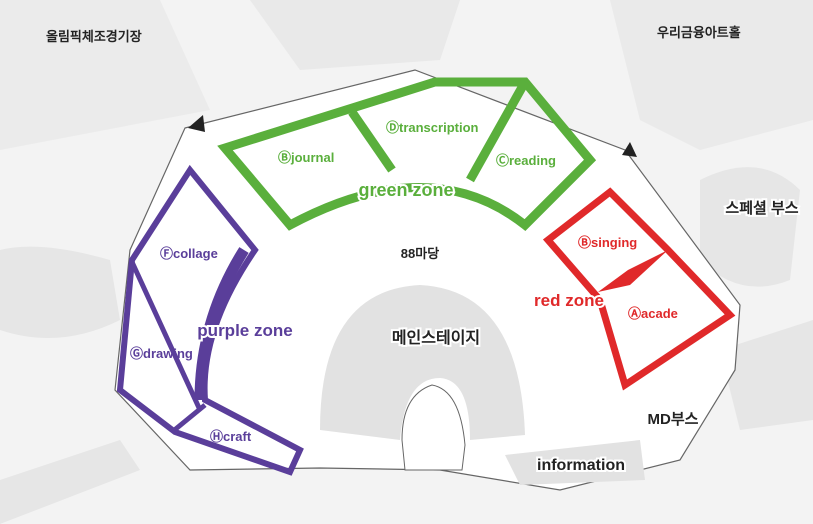 The image size is (813, 524). I want to click on green-booth-labels: Ⓑjournal Ⓓtranscription Ⓒreading, so click(417, 144).